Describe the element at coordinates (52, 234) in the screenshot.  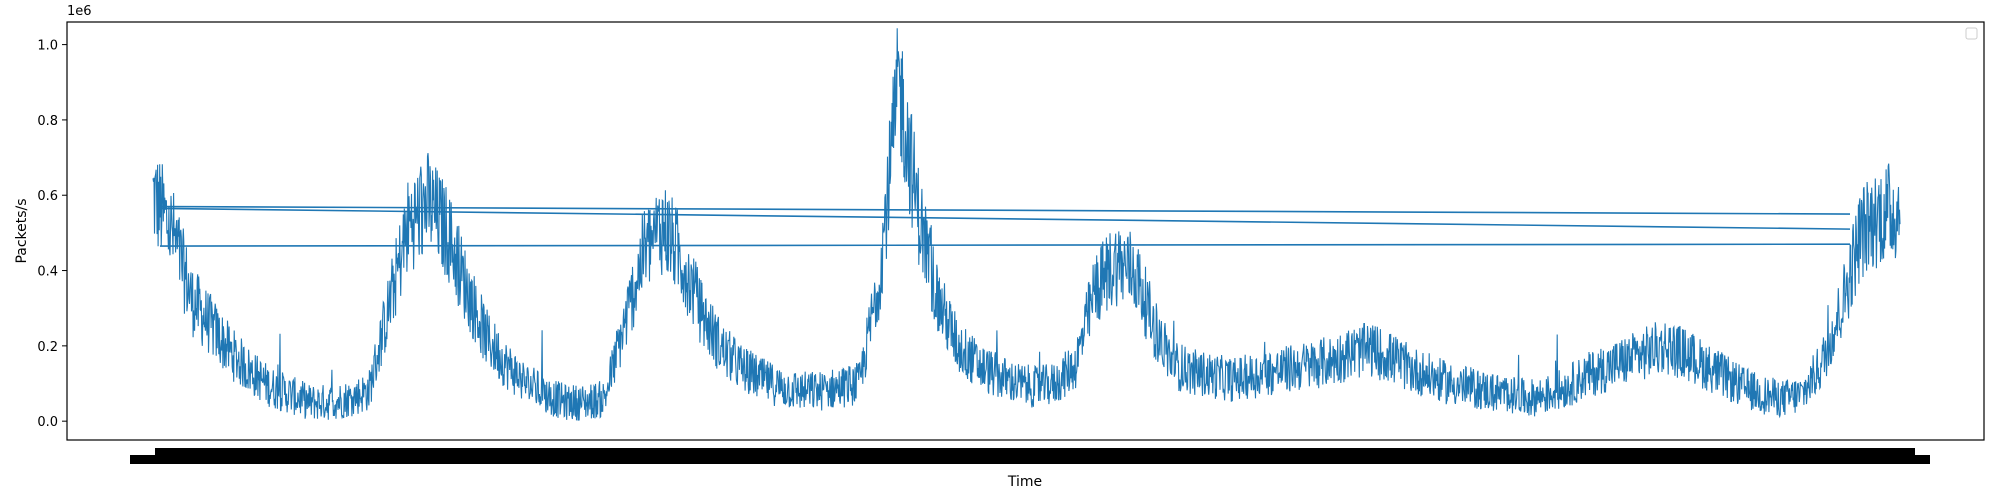
I see `y-axis-ticks: 0.0 0.2 0.4 0.6 0.8 1.0` at that location.